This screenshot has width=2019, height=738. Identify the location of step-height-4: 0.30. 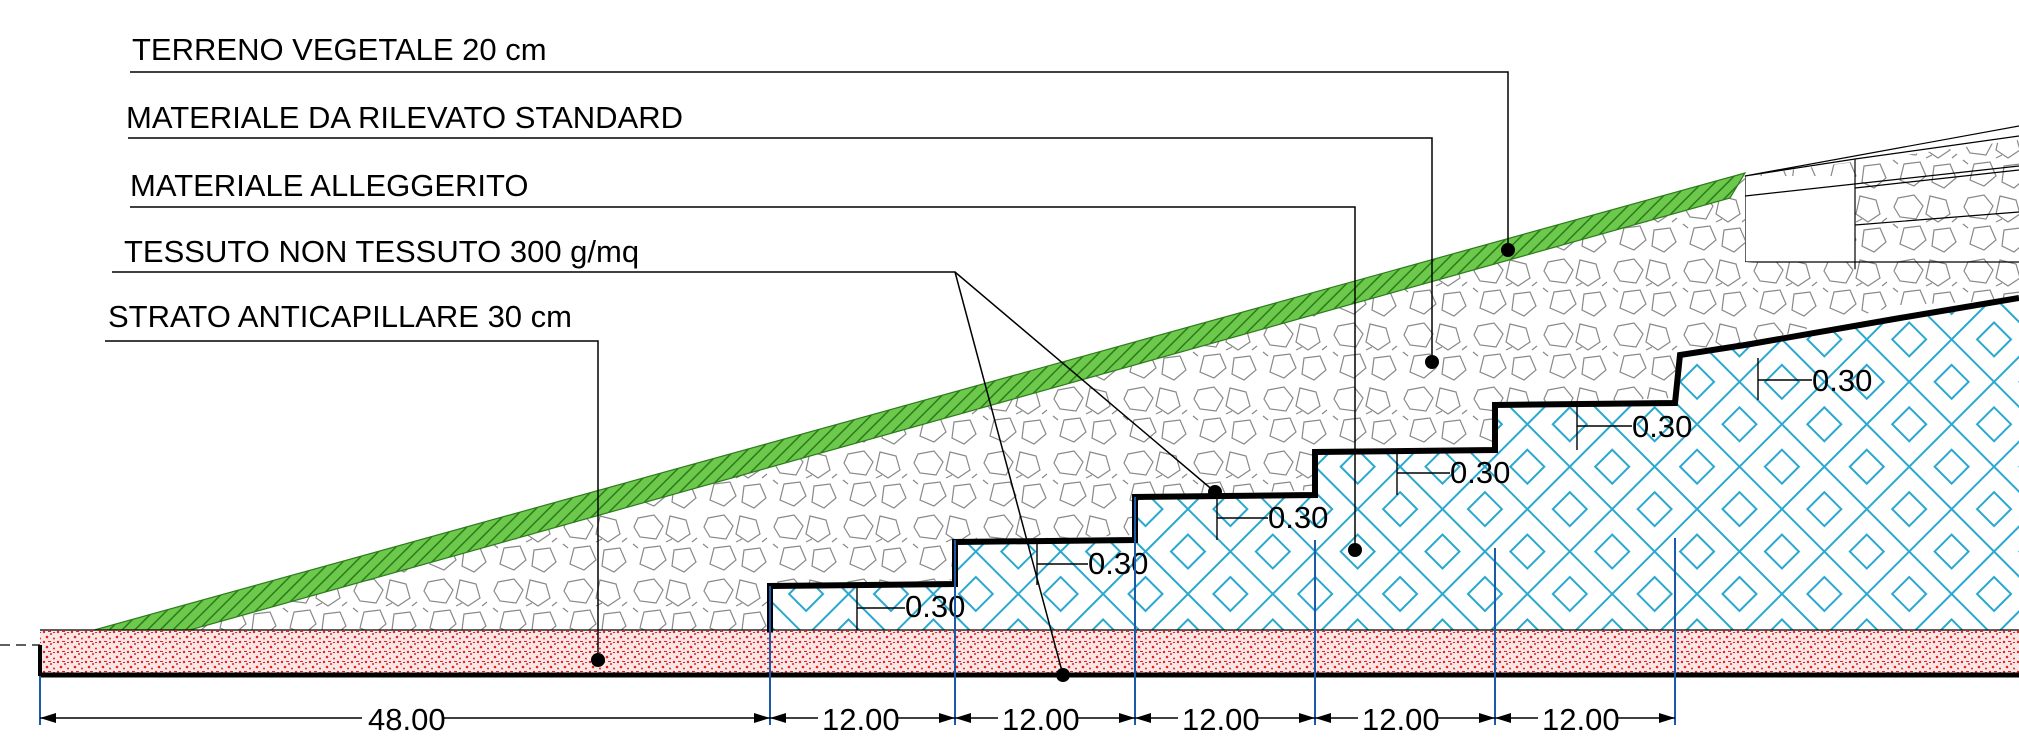
(1480, 472).